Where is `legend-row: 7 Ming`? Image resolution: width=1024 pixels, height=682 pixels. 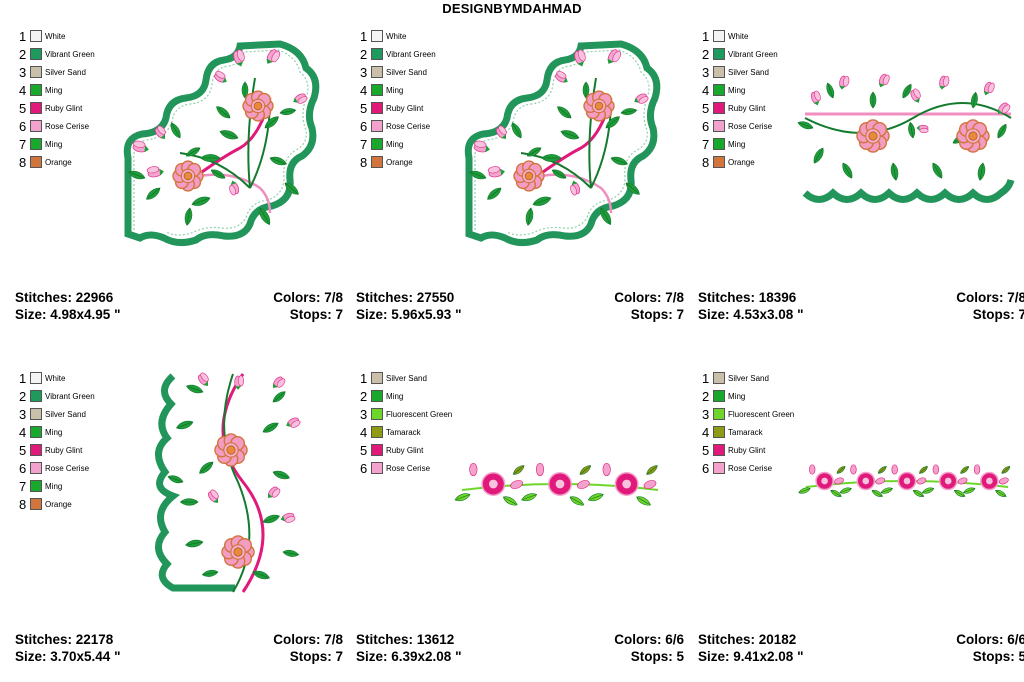 legend-row: 7 Ming is located at coordinates (57, 486).